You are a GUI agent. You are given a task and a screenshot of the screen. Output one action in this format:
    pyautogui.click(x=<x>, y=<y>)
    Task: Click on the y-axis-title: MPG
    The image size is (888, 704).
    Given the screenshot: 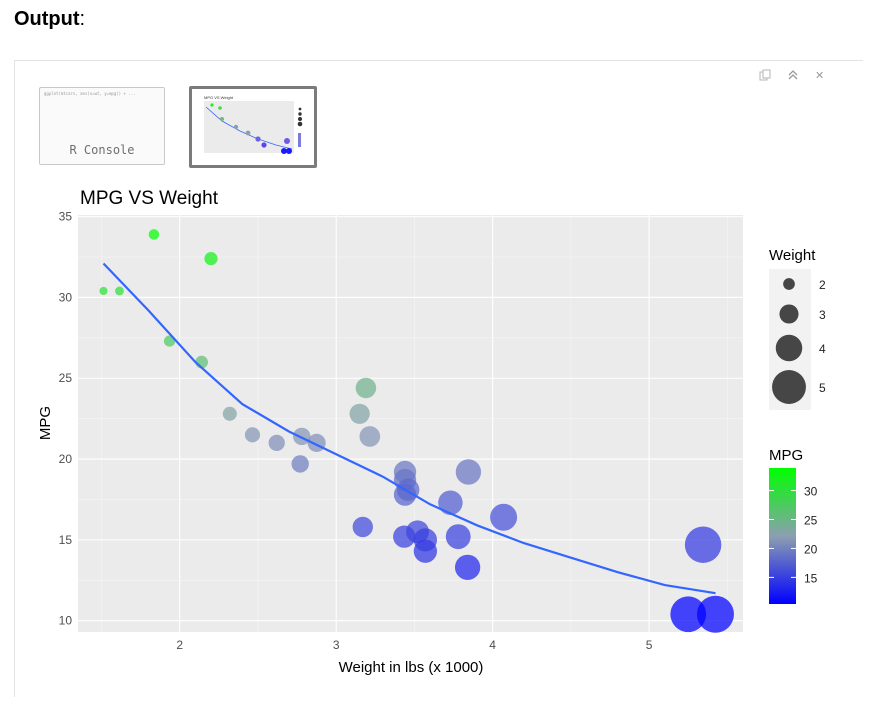 What is the action you would take?
    pyautogui.click(x=45, y=423)
    